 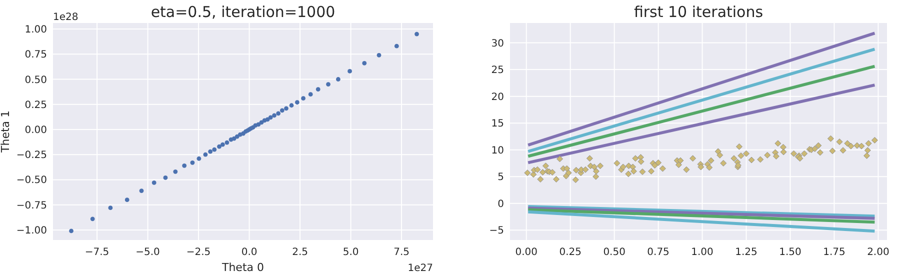 I want to click on y-tick-label: 0, so click(x=501, y=204).